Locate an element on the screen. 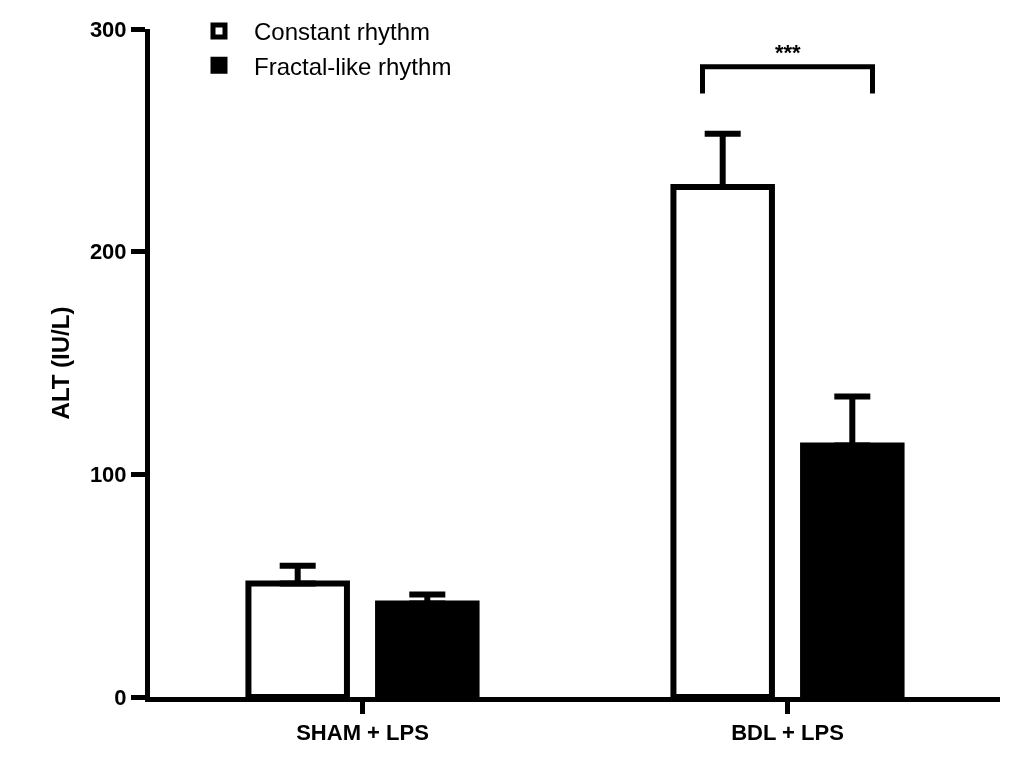  x-tick-label: BDL + LPS is located at coordinates (787, 733).